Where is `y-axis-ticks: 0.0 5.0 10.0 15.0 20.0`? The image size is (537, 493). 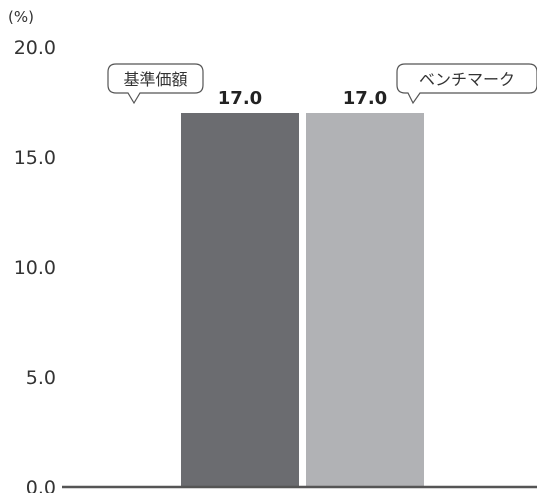
y-axis-ticks: 0.0 5.0 10.0 15.0 20.0 is located at coordinates (35, 265).